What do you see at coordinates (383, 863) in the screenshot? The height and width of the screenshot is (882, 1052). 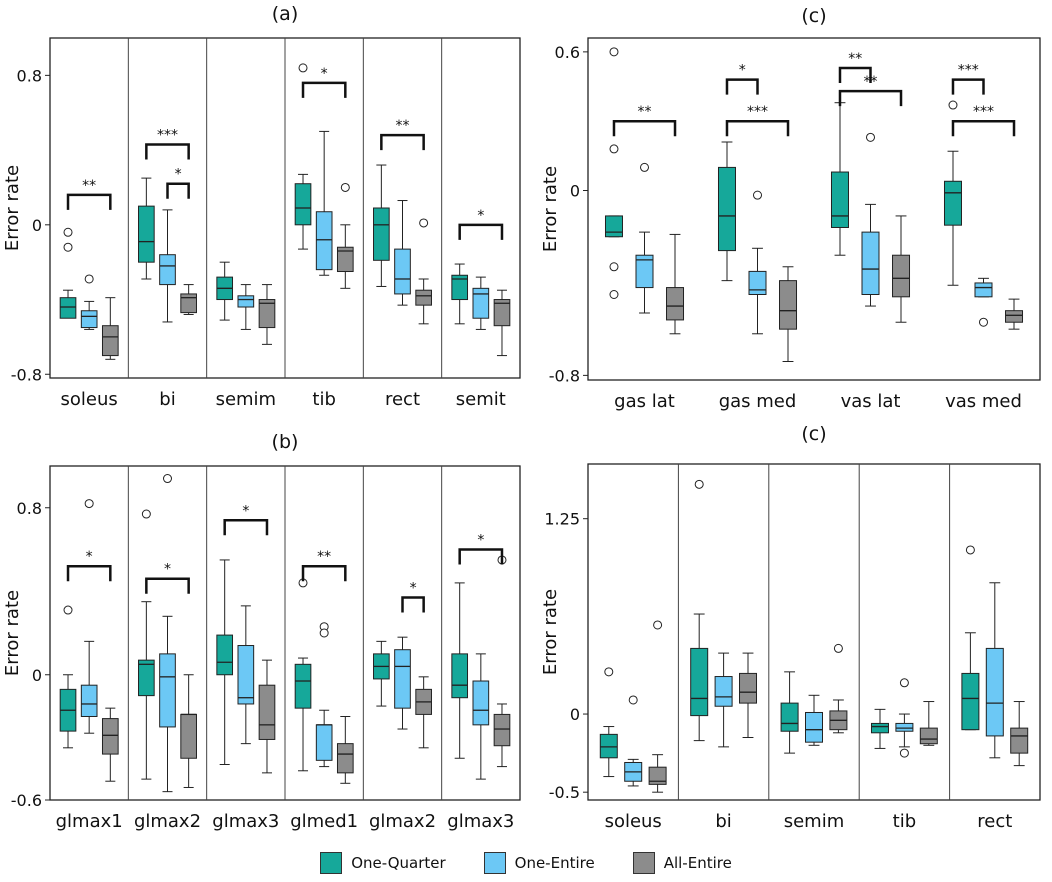 I see `legend-item-one-quarter: One-Quarter` at bounding box center [383, 863].